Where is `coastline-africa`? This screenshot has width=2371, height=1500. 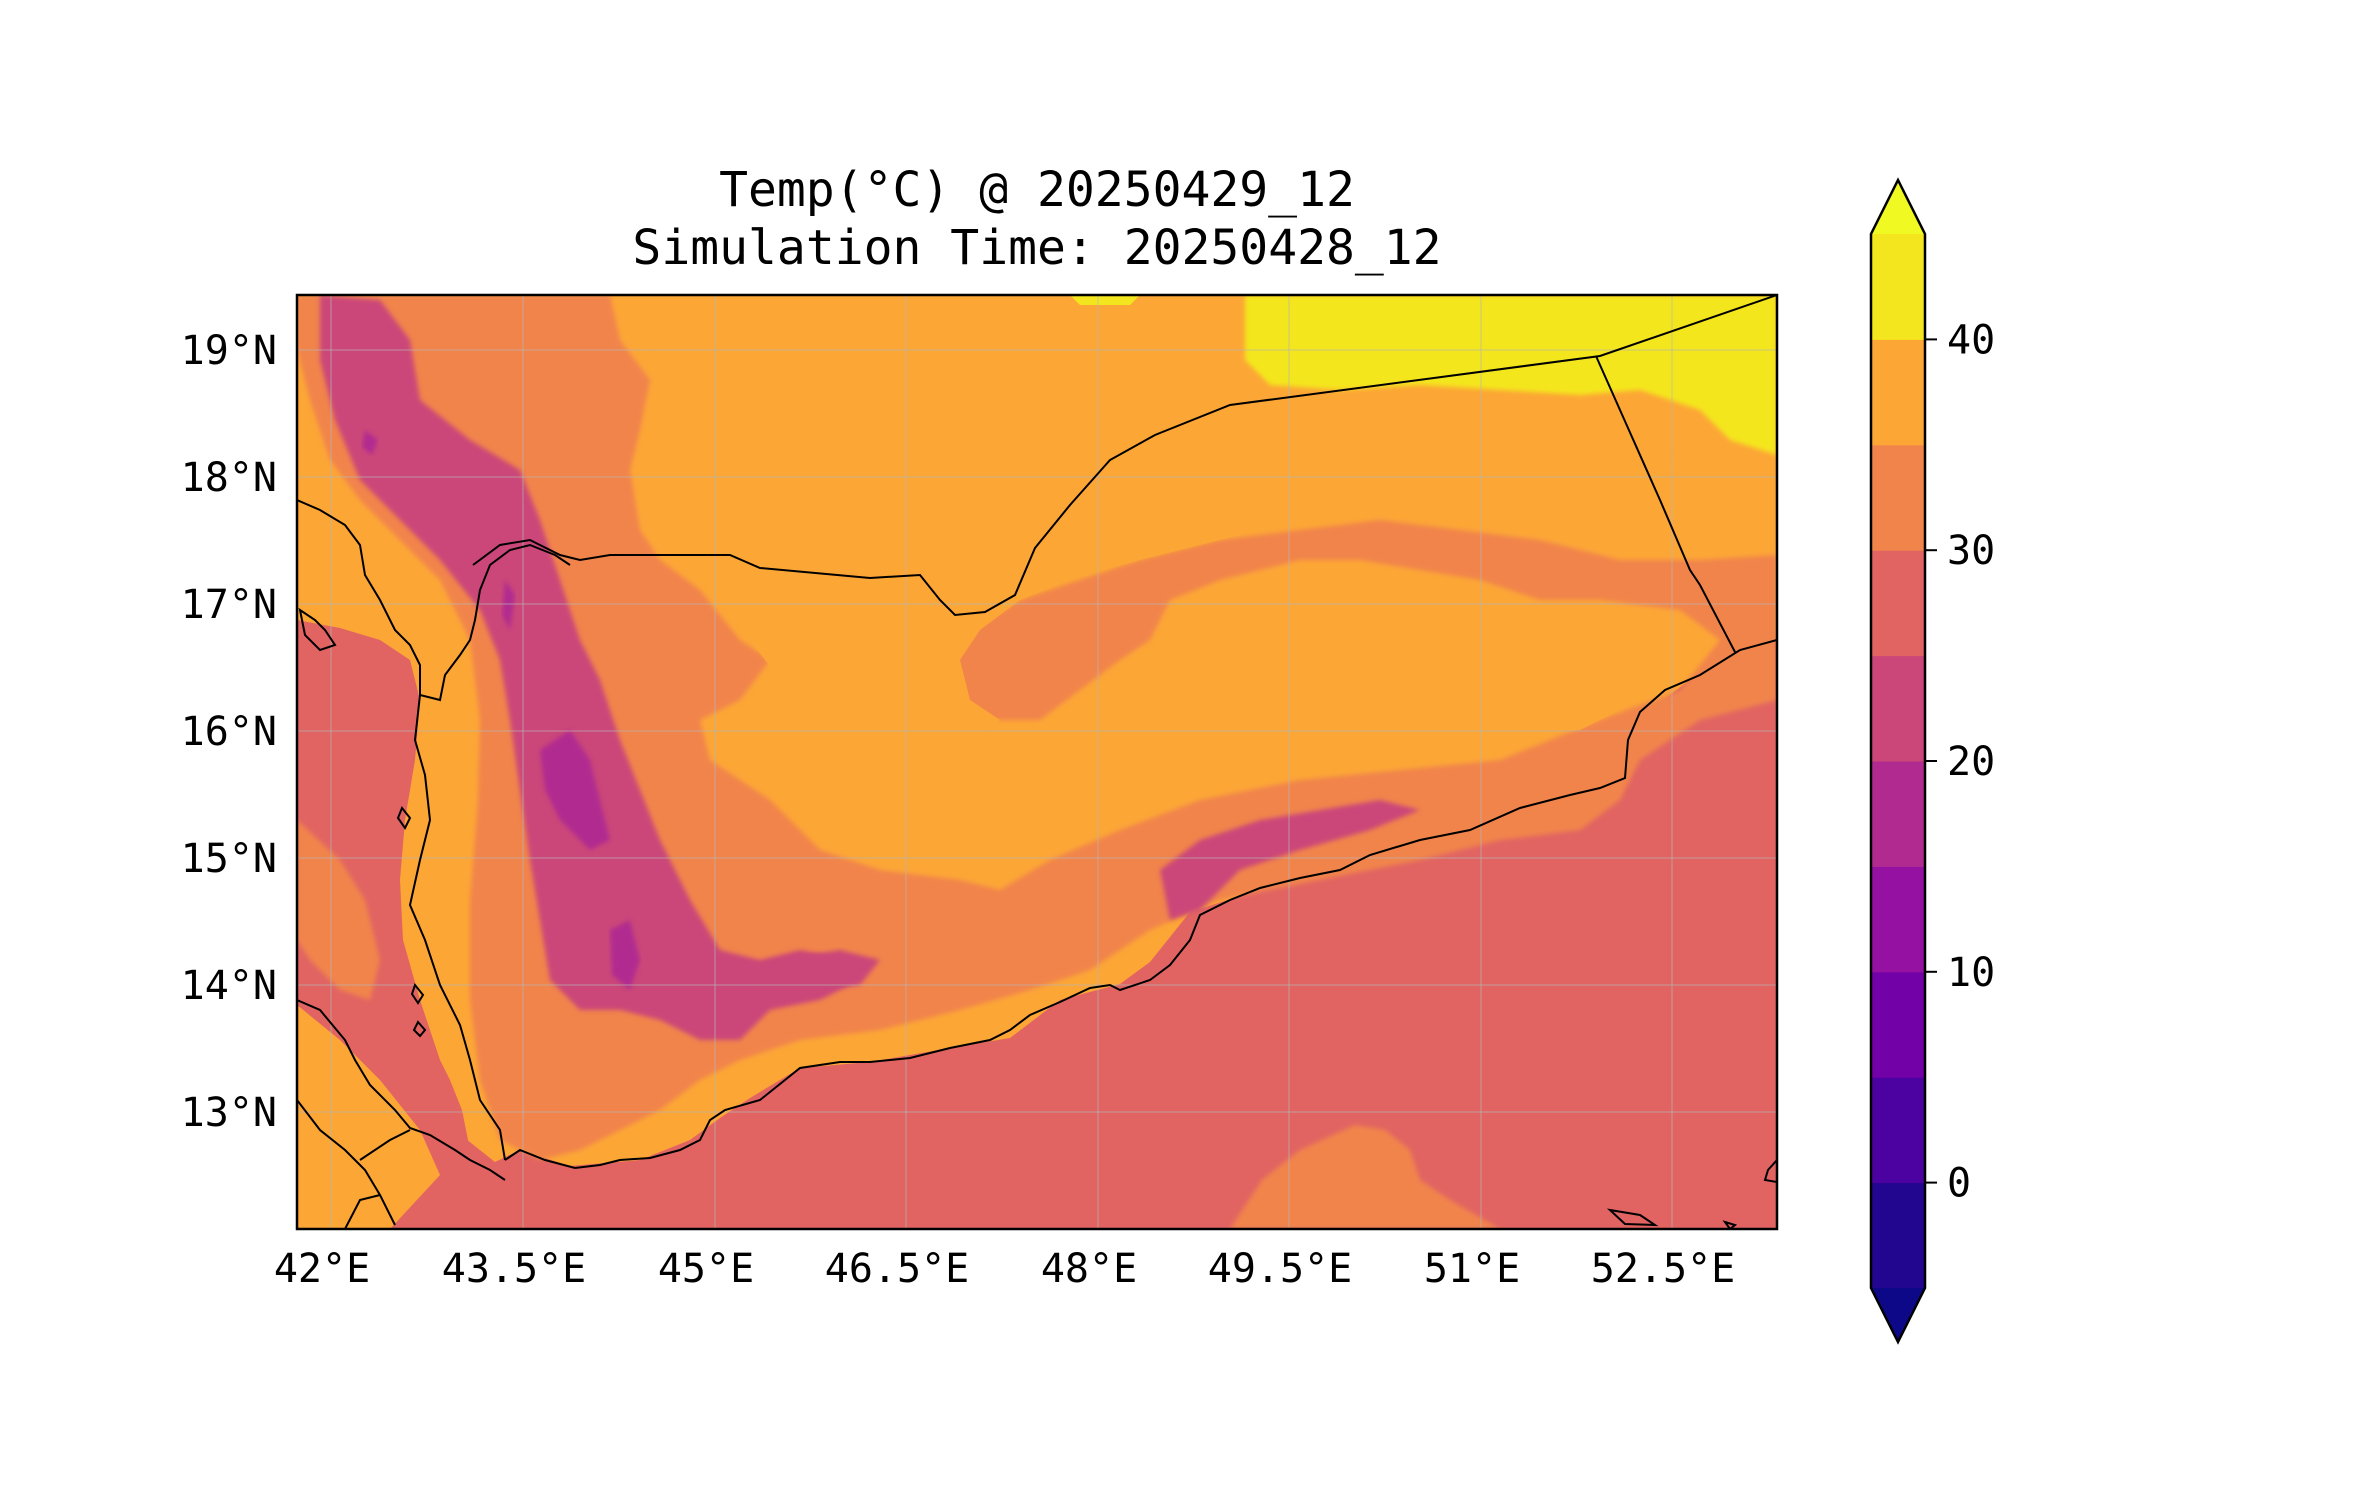
coastline-africa is located at coordinates (401, 1090).